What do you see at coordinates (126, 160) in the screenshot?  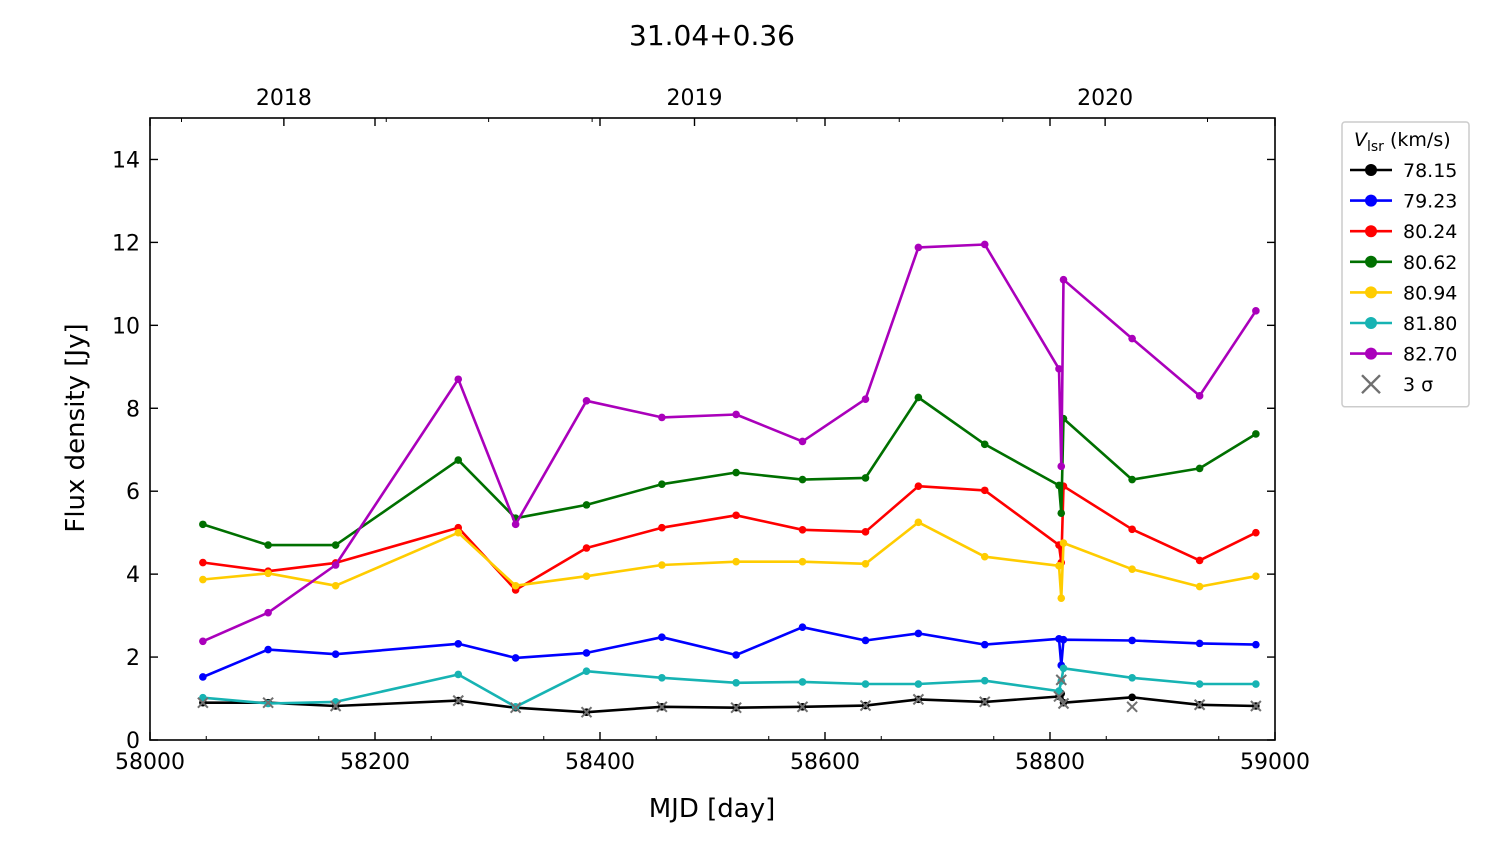 I see `y-tick-label: 14` at bounding box center [126, 160].